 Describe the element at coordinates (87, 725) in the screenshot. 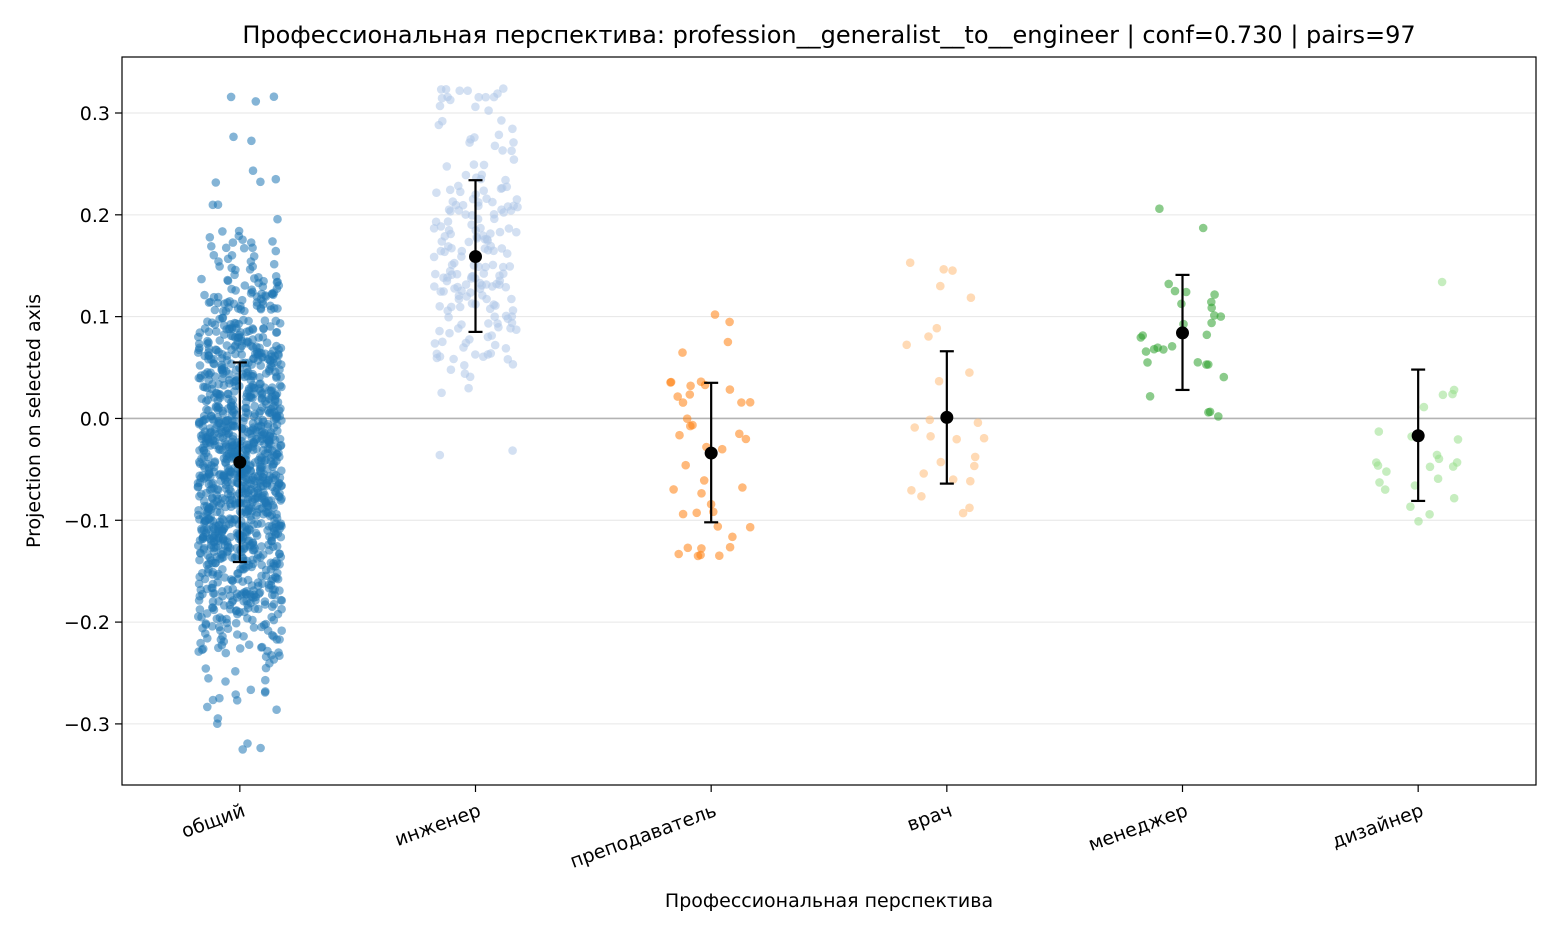

I see `y-tick-label: −0.3` at that location.